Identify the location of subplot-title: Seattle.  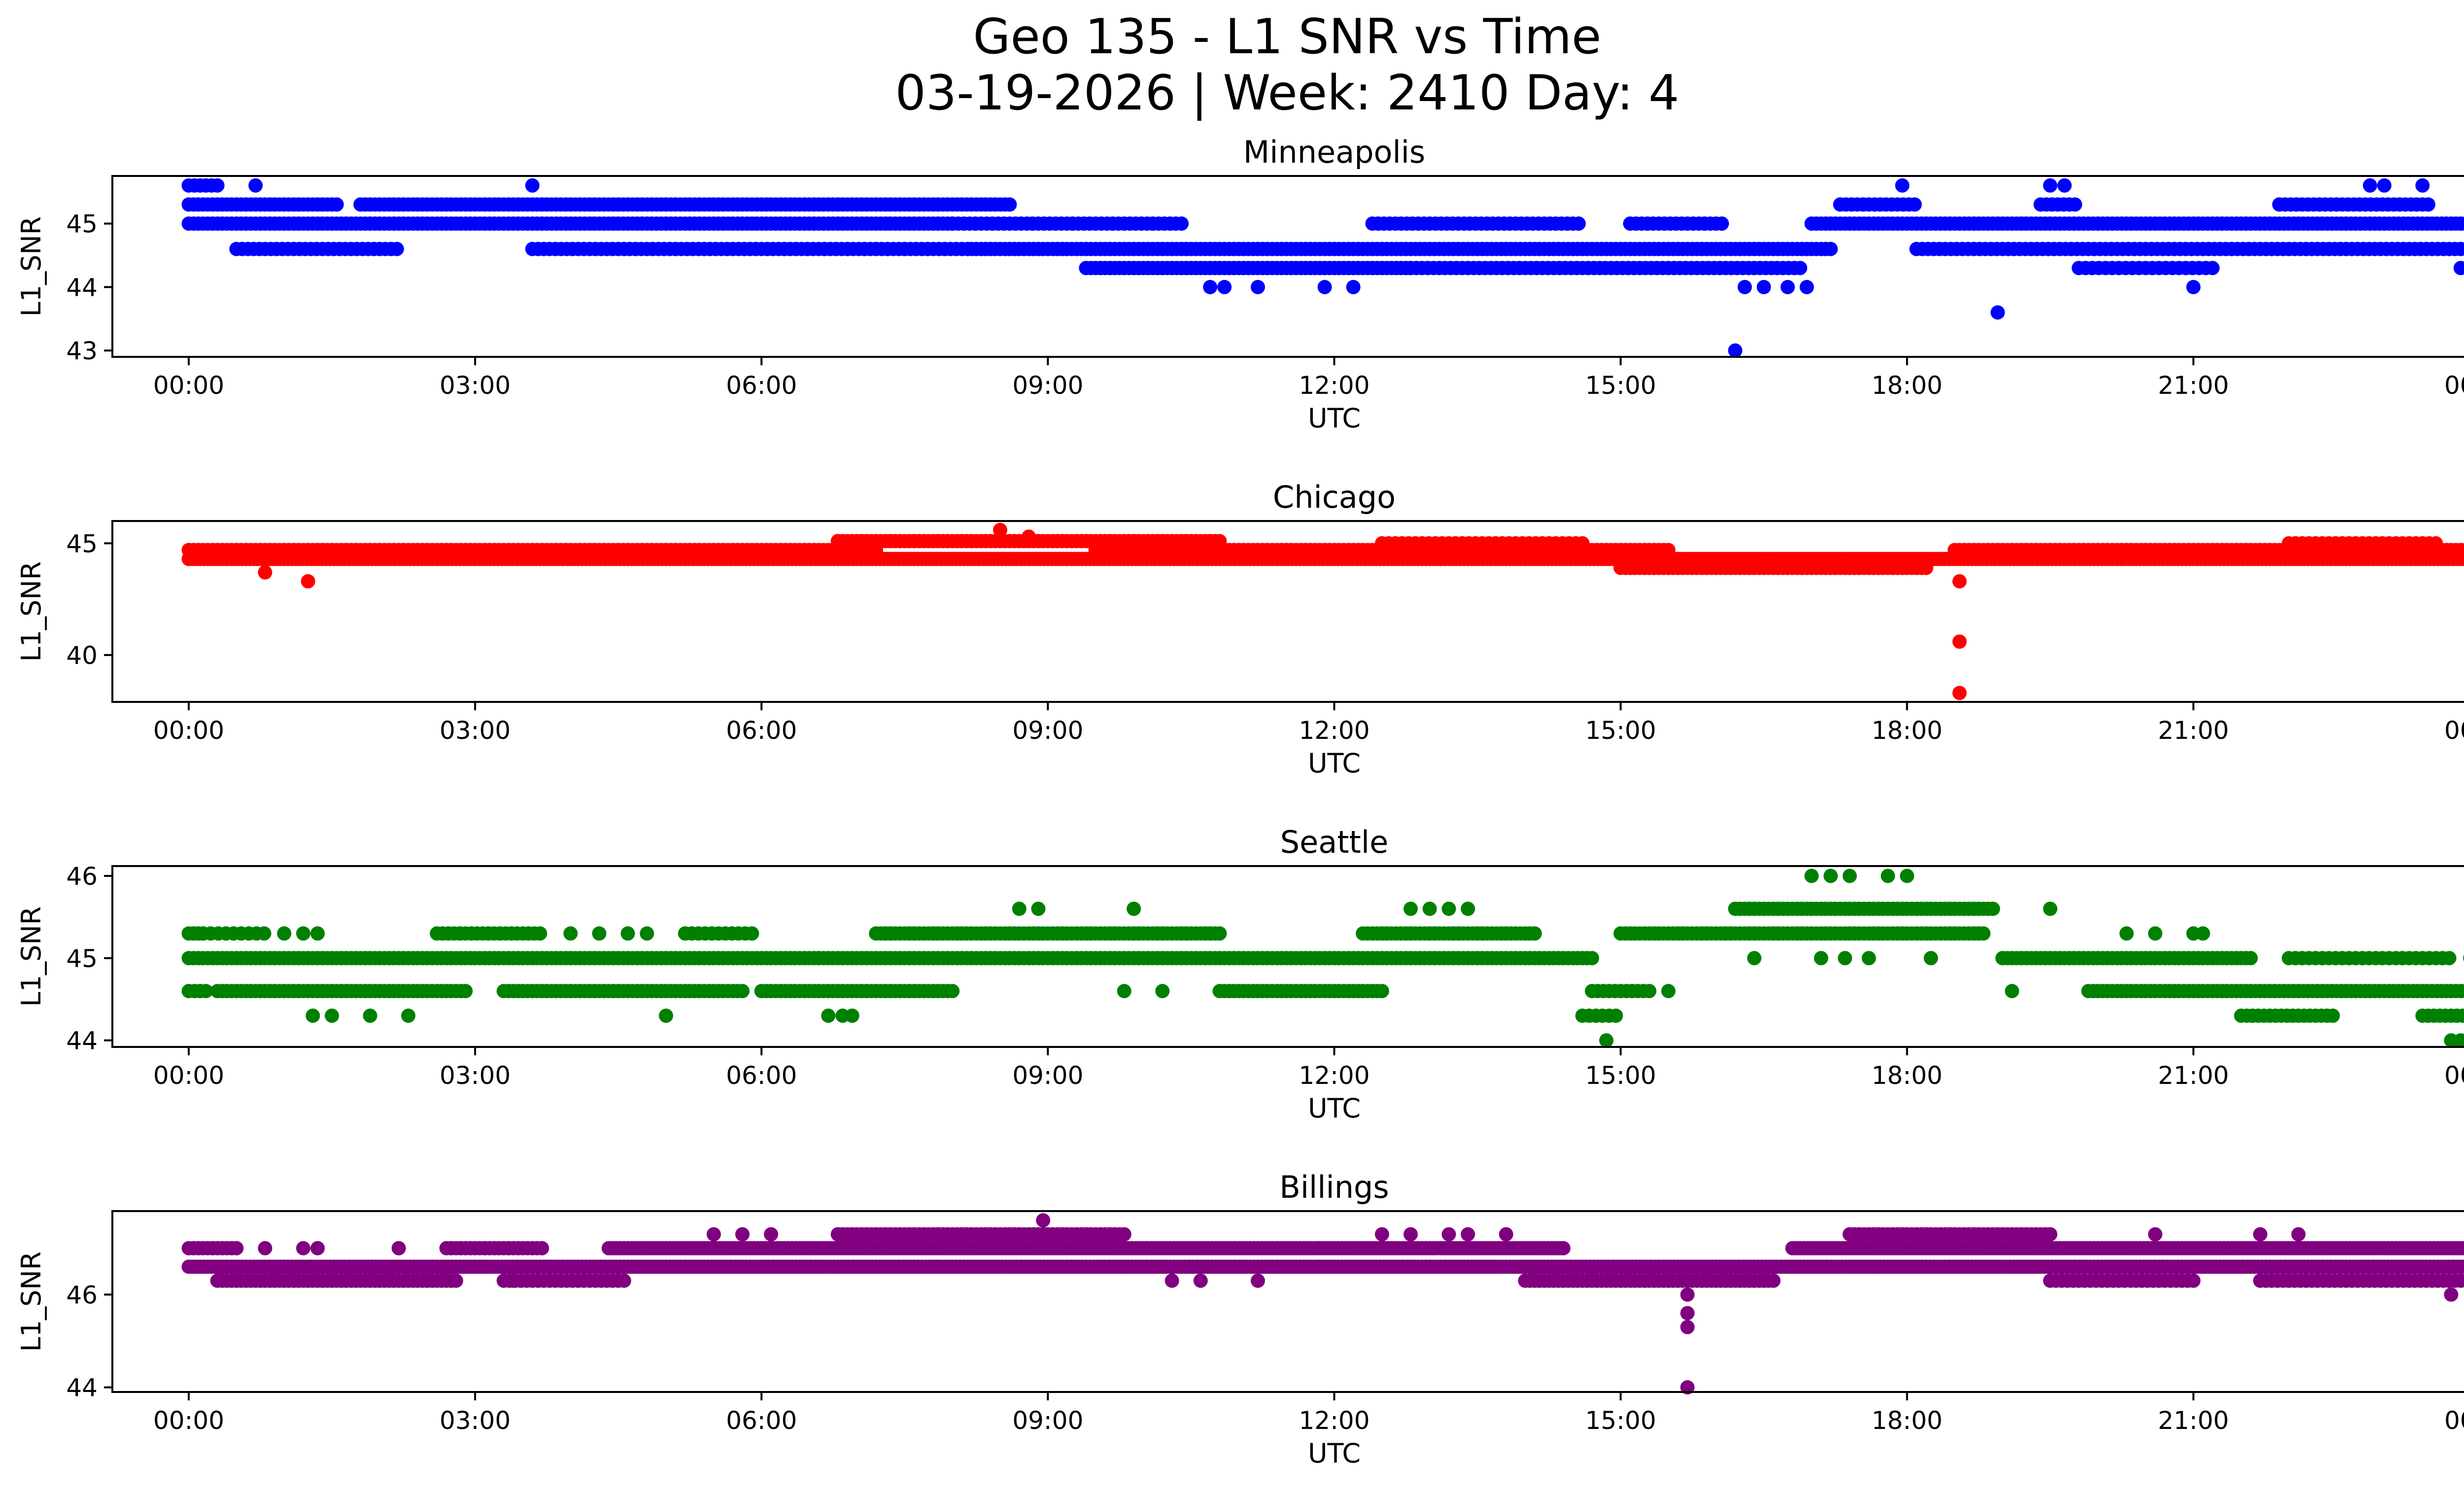
(1334, 842).